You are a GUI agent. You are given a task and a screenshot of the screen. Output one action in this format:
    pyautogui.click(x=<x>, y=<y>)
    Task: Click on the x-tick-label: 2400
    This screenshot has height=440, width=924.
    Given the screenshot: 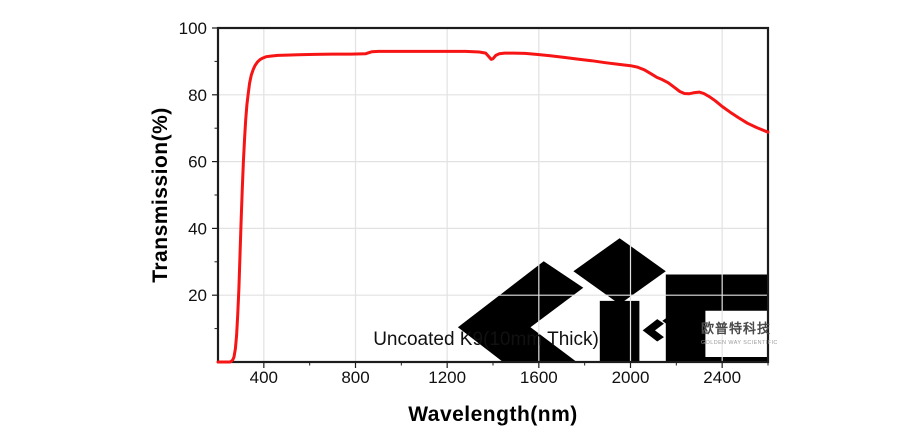 What is the action you would take?
    pyautogui.click(x=722, y=377)
    